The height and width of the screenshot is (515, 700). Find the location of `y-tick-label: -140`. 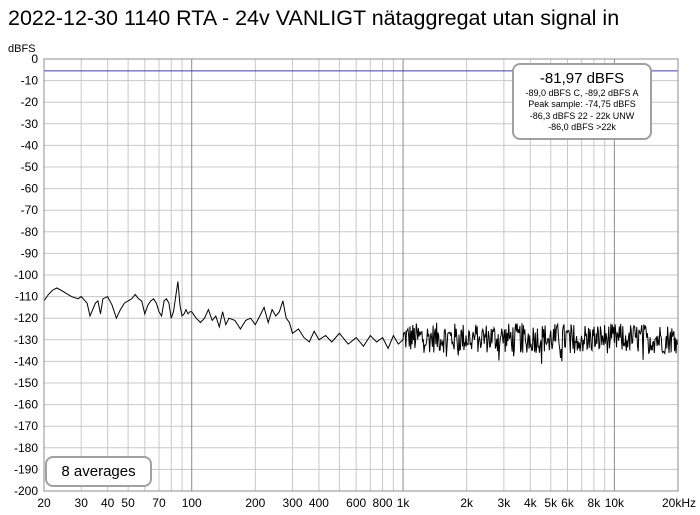

y-tick-label: -140 is located at coordinates (26, 361).